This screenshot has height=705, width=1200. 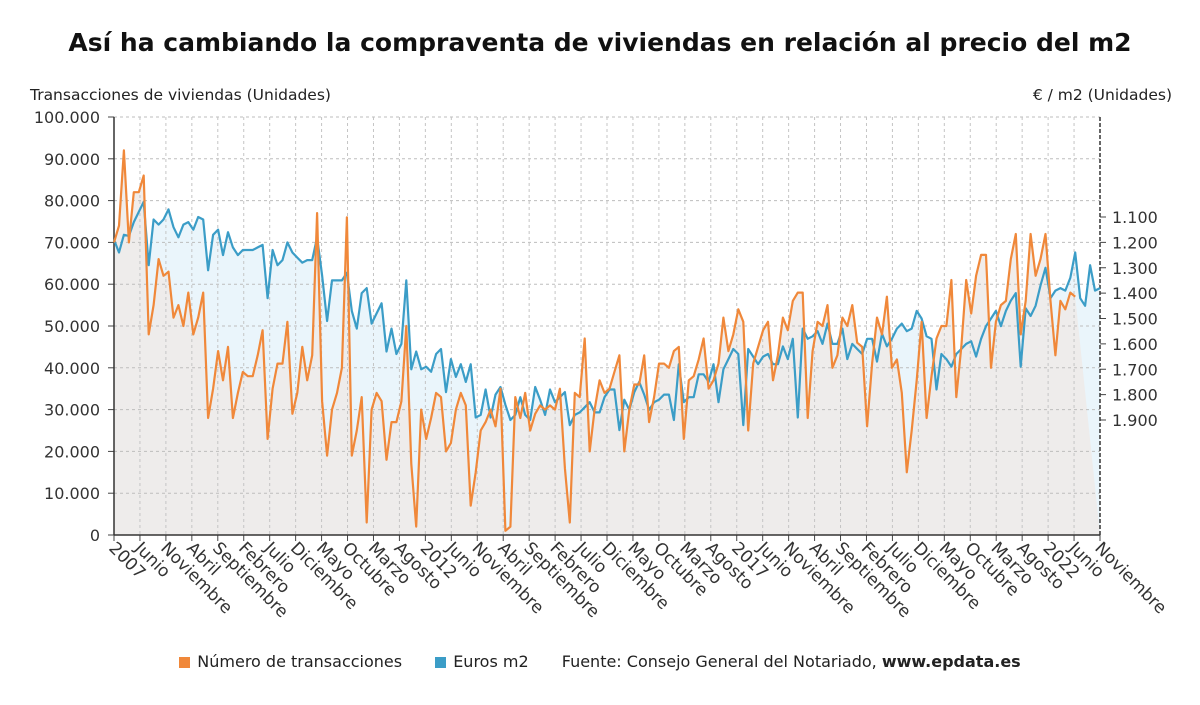 I want to click on left-tick-label: 100.000, so click(x=67, y=117).